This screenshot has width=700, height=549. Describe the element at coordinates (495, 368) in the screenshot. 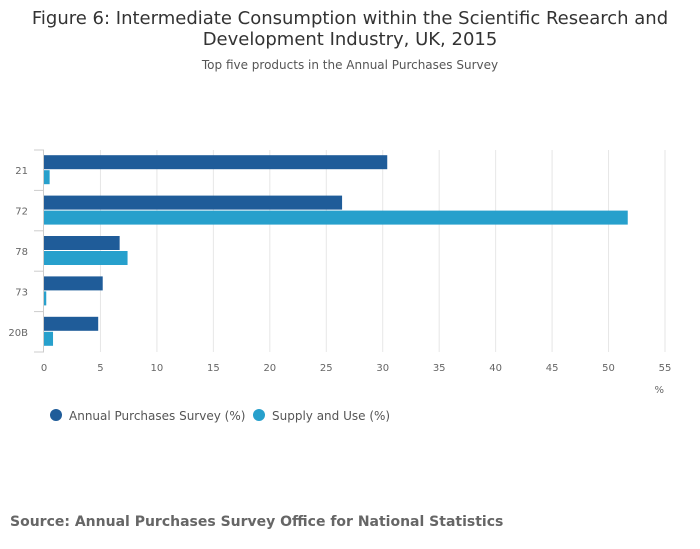

I see `x-tick-label: 40` at that location.